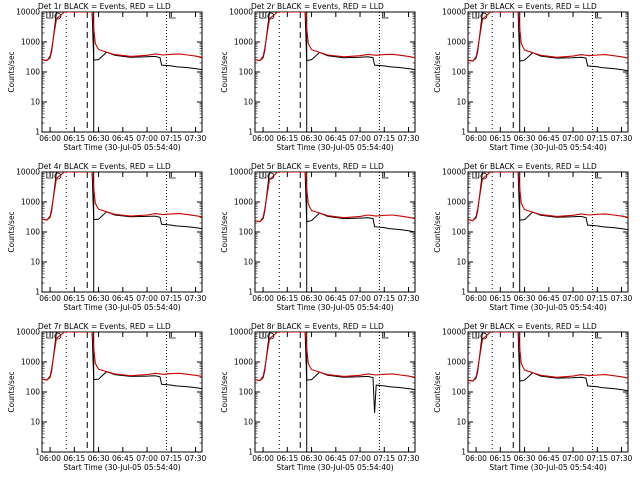 The image size is (640, 480). I want to click on panel-title: Det 7r BLACK = Events, RED = LLD, so click(104, 326).